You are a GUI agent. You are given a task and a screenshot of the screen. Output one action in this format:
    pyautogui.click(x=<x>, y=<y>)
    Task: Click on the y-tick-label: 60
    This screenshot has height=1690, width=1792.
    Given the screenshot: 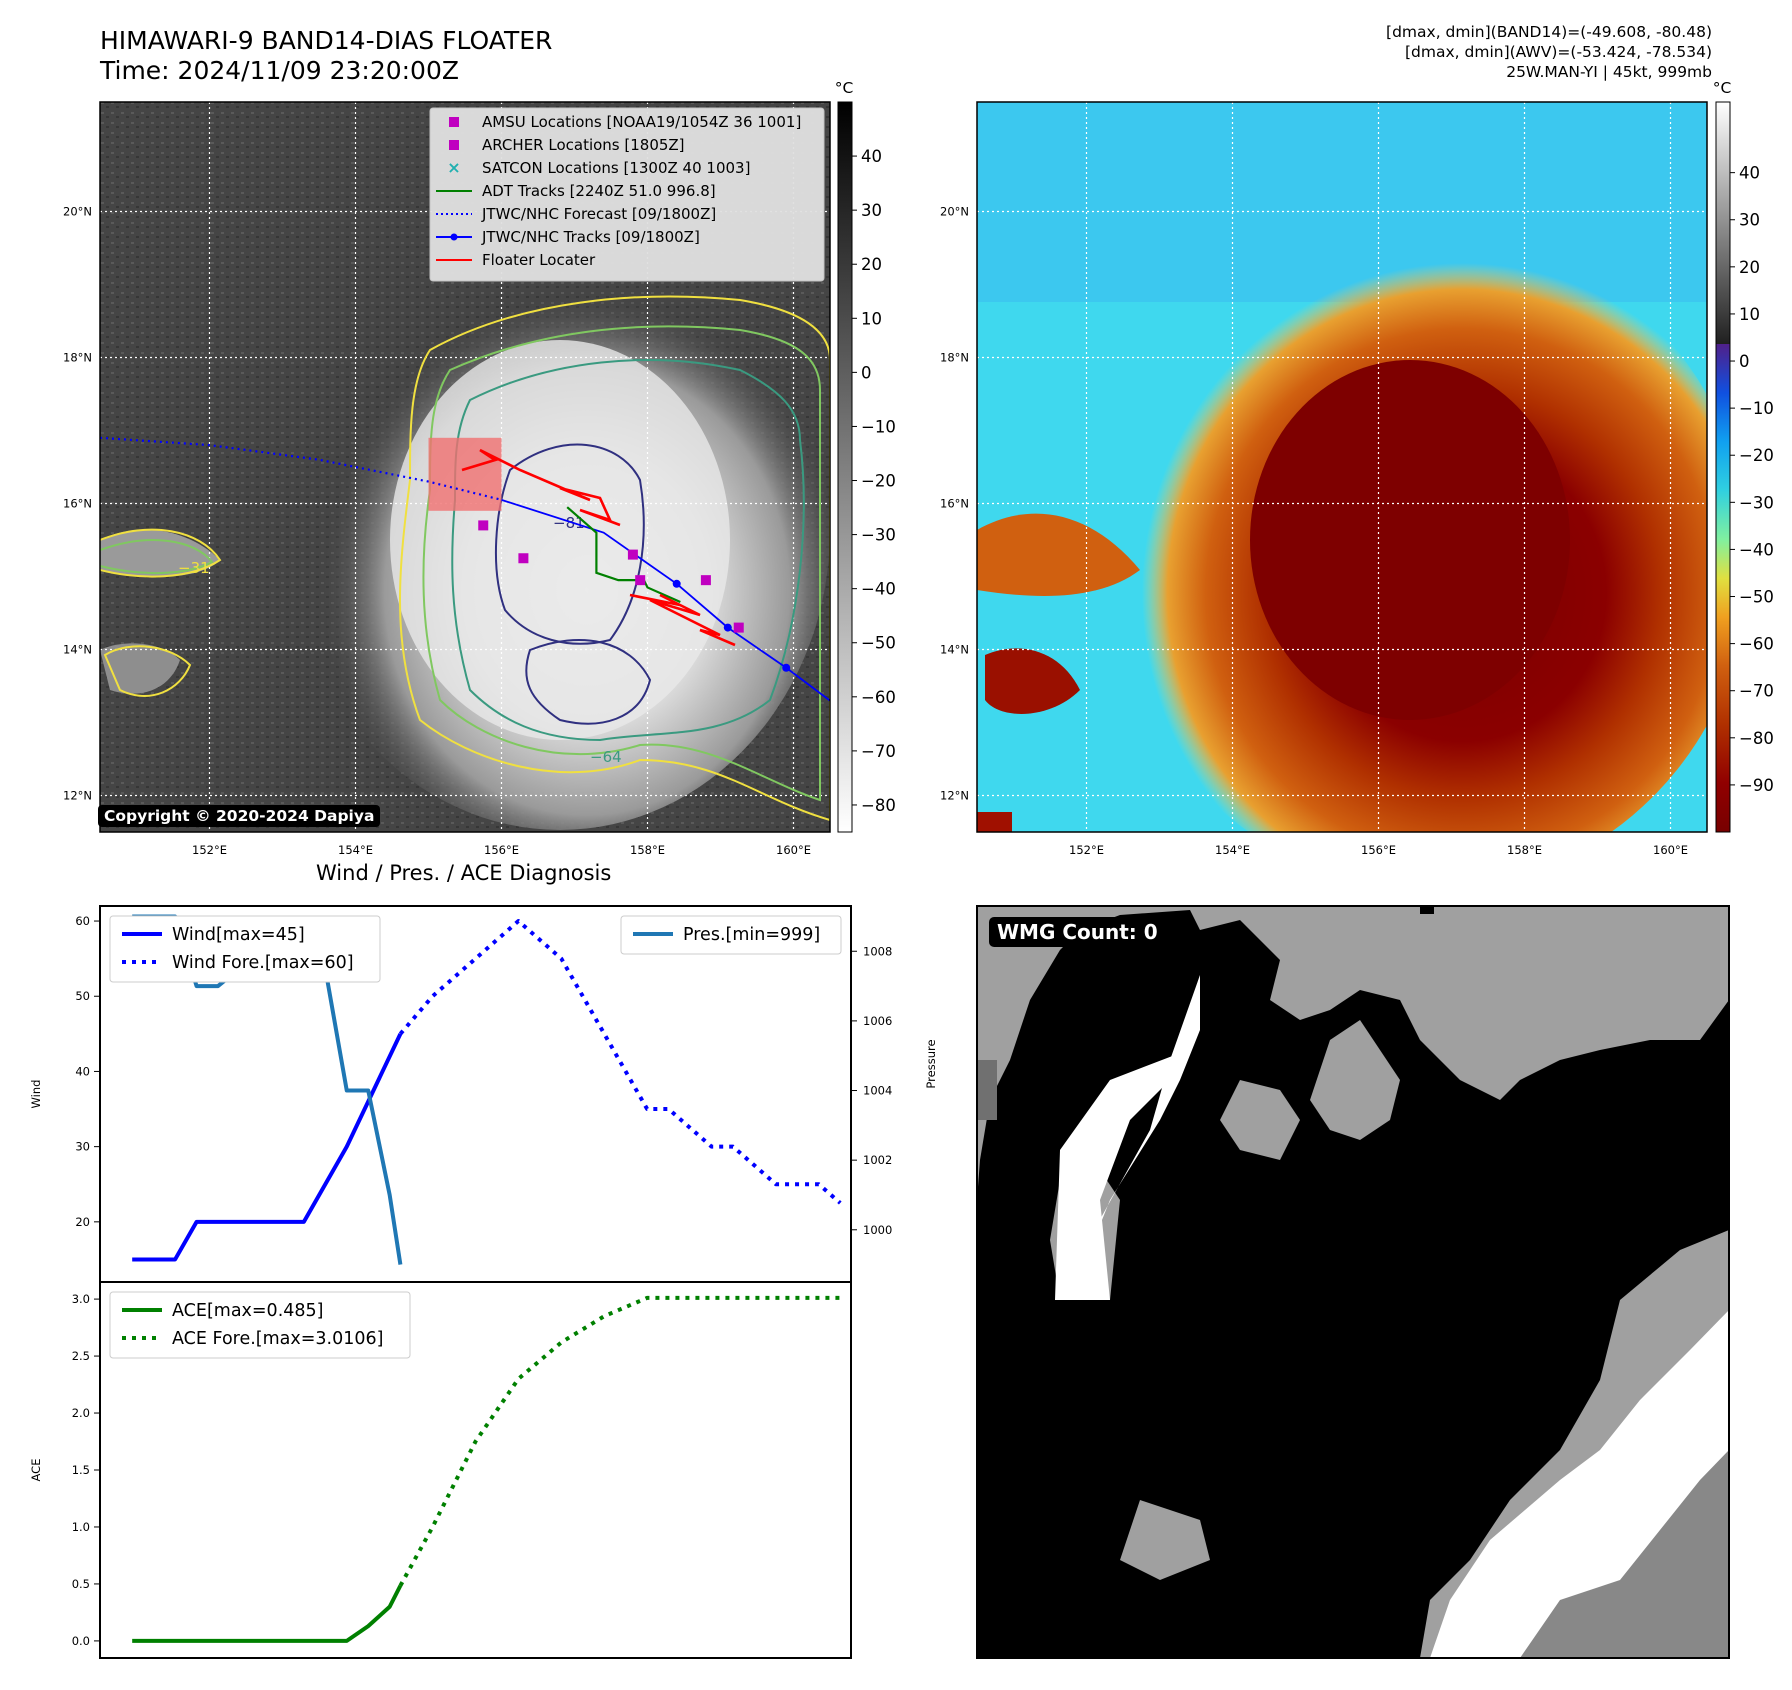 What is the action you would take?
    pyautogui.click(x=82, y=921)
    